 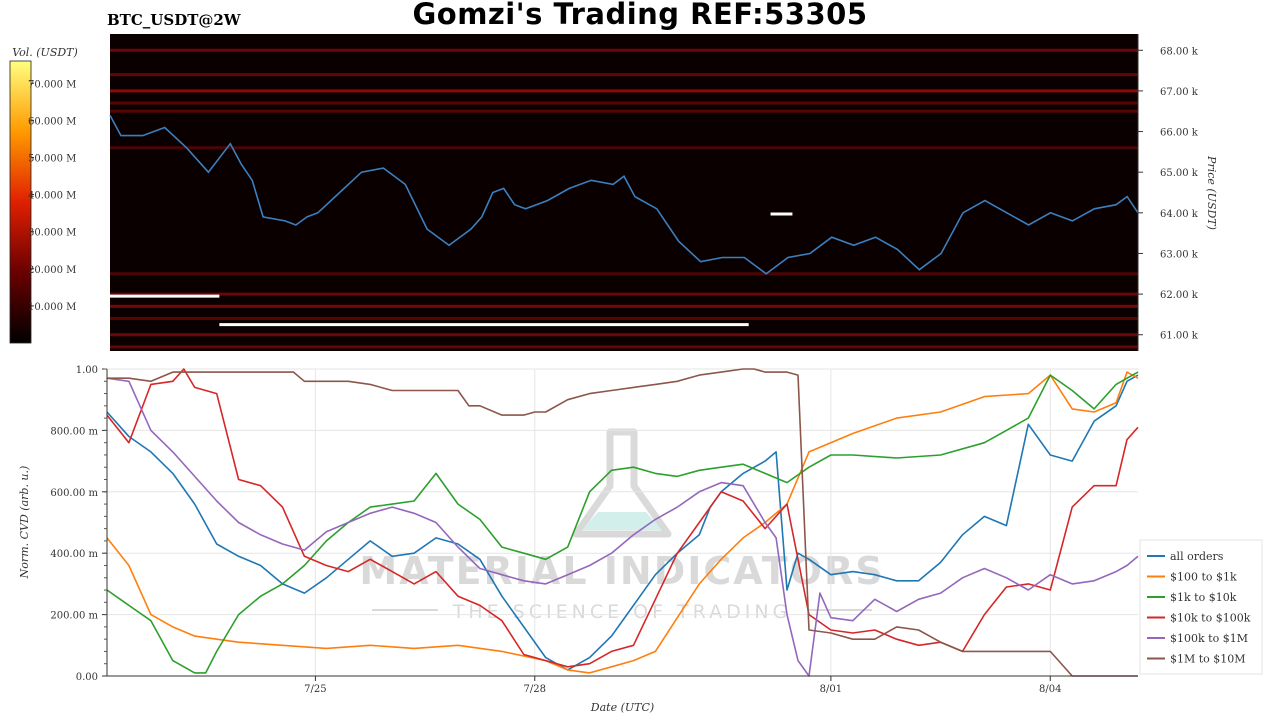 I want to click on cvd-y-axis-label: Norm. CVD (arb. u.), so click(x=24, y=523).